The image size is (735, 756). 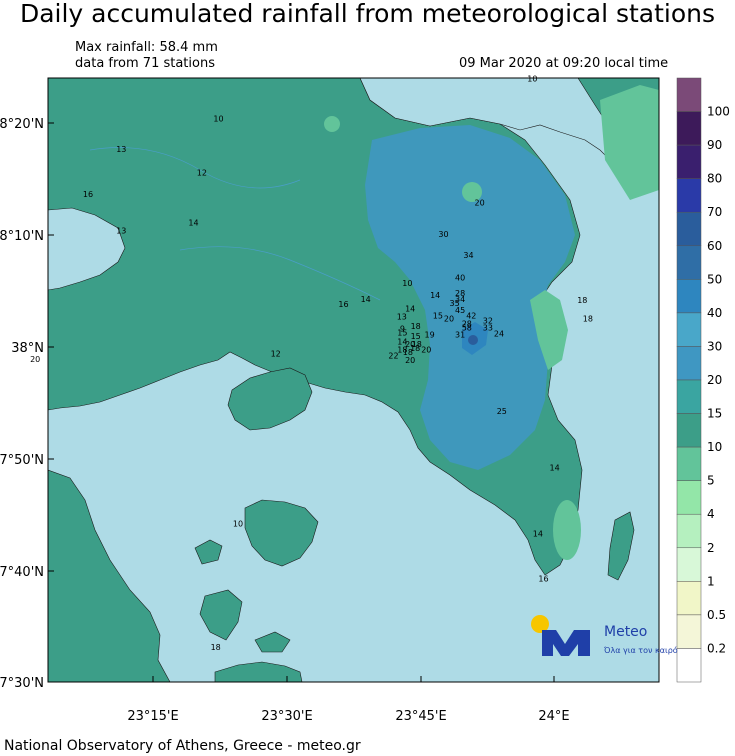 I want to click on station-value: 10, so click(x=532, y=78).